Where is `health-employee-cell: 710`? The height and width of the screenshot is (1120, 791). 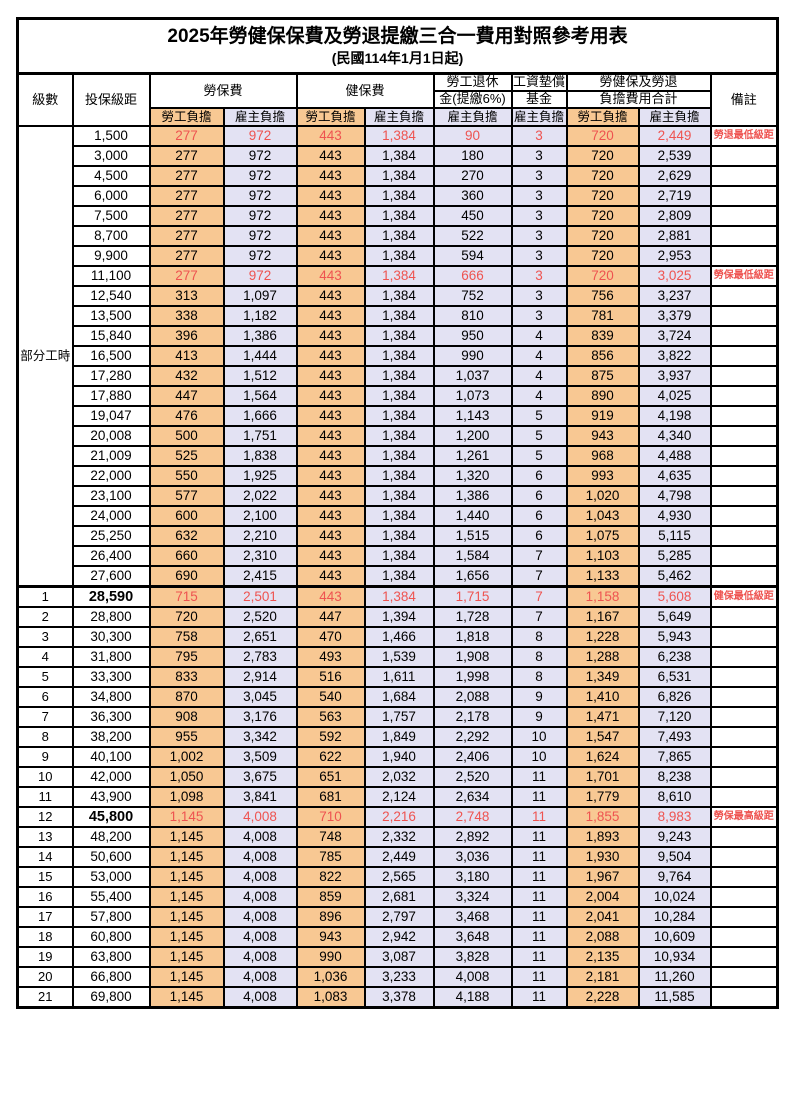 health-employee-cell: 710 is located at coordinates (330, 817).